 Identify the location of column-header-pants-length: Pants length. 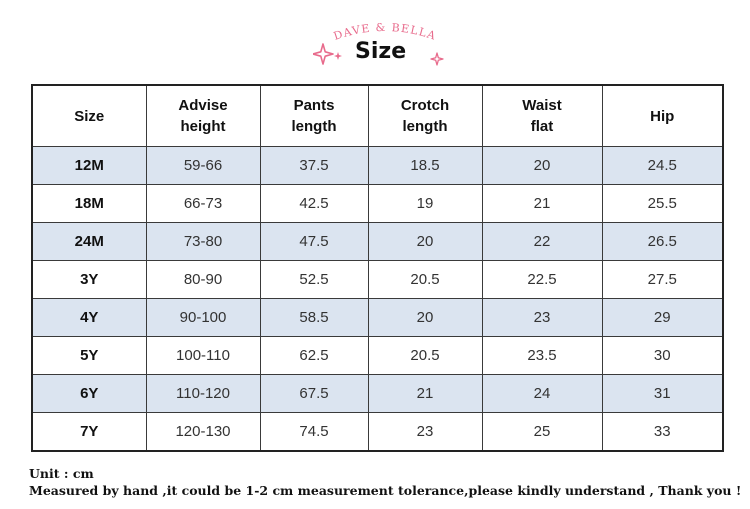
(314, 115).